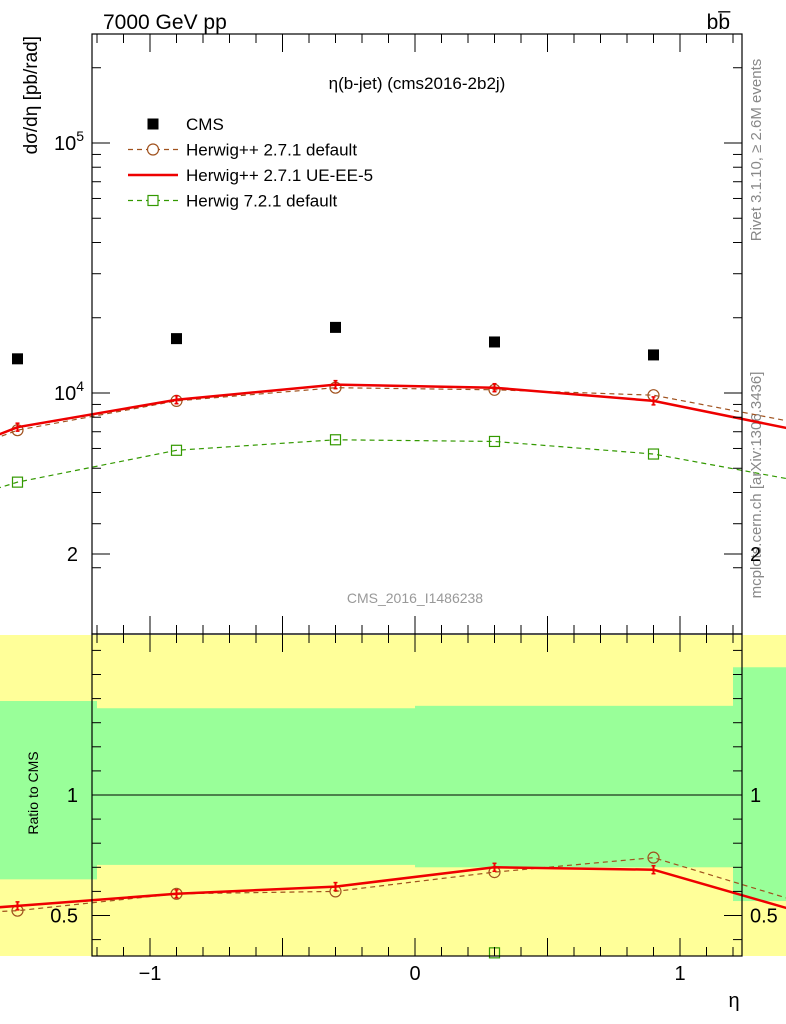  I want to click on ratio-series-0-line, so click(393, 885).